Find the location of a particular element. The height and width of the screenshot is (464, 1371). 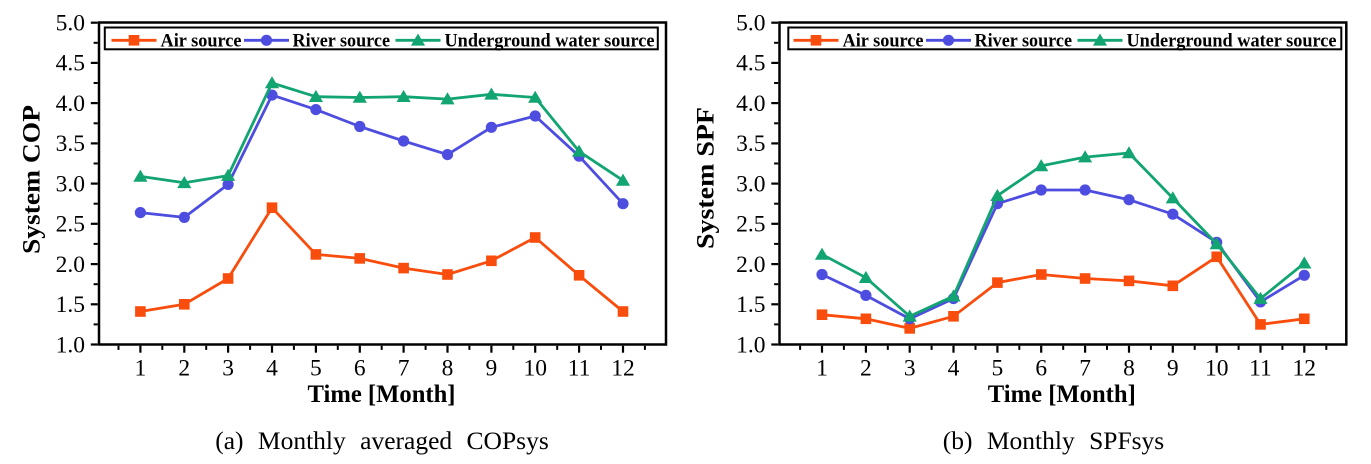

svg-text: System SPF is located at coordinates (705, 178).